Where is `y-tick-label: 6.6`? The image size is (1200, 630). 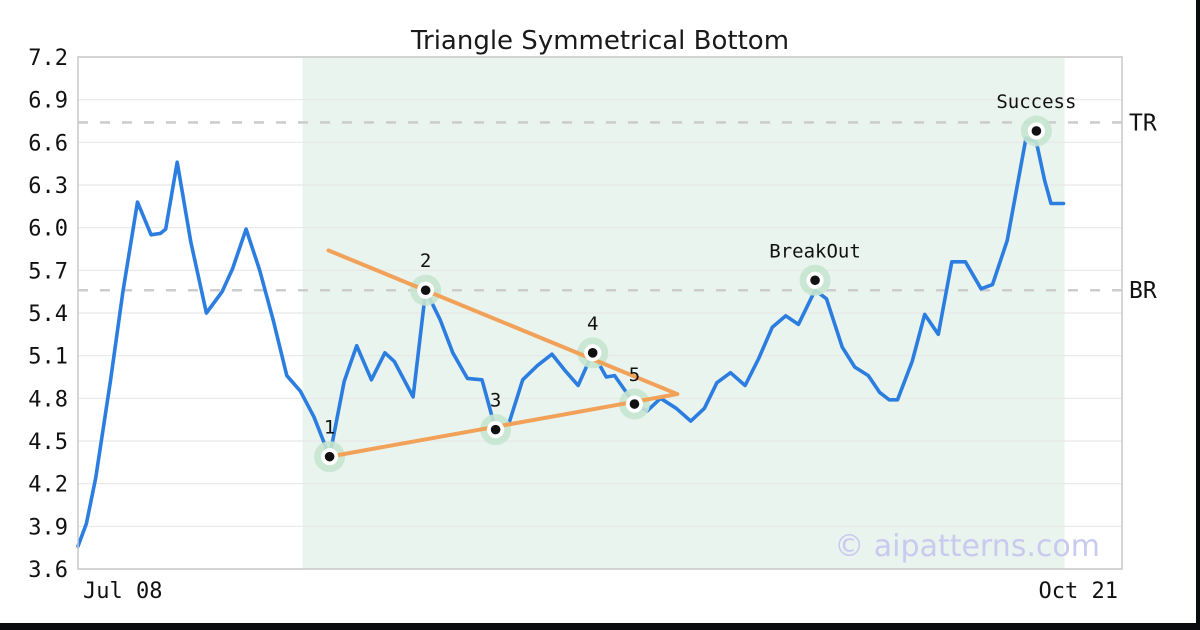
y-tick-label: 6.6 is located at coordinates (48, 143).